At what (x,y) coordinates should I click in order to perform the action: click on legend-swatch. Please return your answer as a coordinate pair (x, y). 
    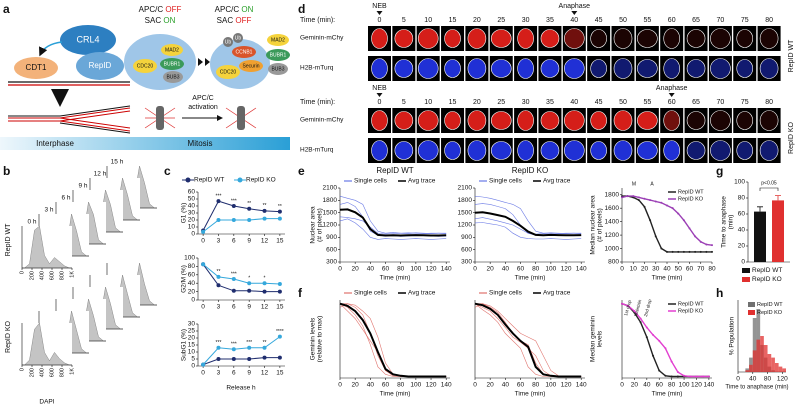
    Looking at the image, I should click on (746, 270).